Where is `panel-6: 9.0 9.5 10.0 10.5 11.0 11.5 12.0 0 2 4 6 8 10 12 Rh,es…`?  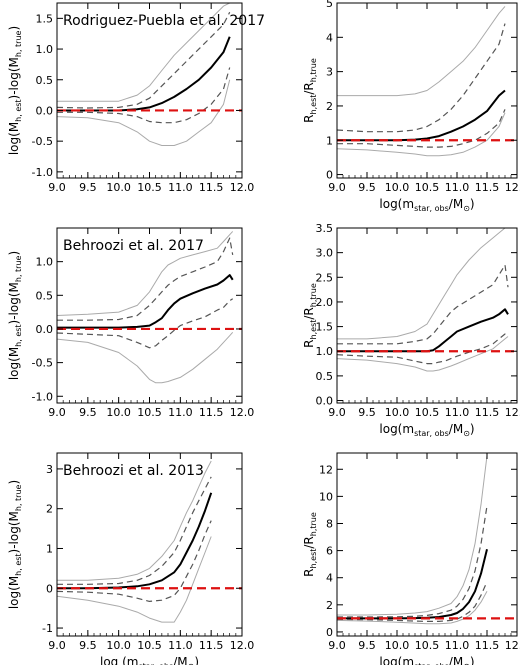
panel-6: 9.0 9.5 10.0 10.5 11.0 11.5 12.0 0 2 4 6 8 10 12 Rh,es… is located at coordinates (411, 558).